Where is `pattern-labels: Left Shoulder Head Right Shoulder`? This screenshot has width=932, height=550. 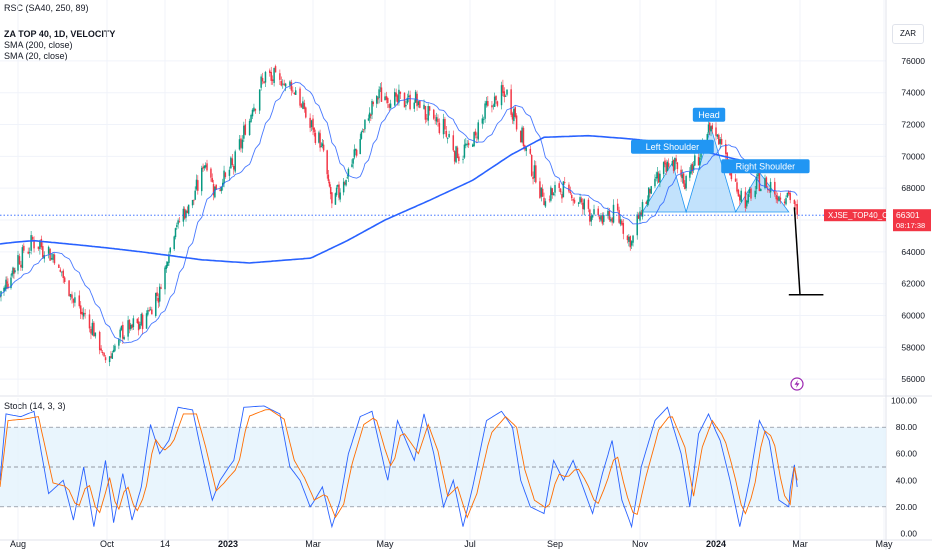 pattern-labels: Left Shoulder Head Right Shoulder is located at coordinates (720, 140).